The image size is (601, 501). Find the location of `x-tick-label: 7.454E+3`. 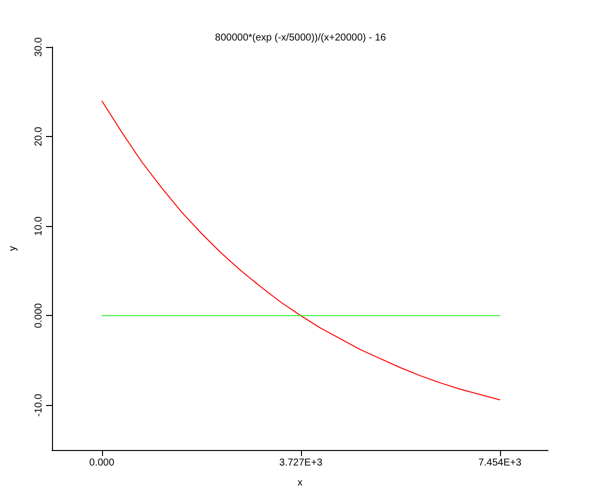

x-tick-label: 7.454E+3 is located at coordinates (500, 463).